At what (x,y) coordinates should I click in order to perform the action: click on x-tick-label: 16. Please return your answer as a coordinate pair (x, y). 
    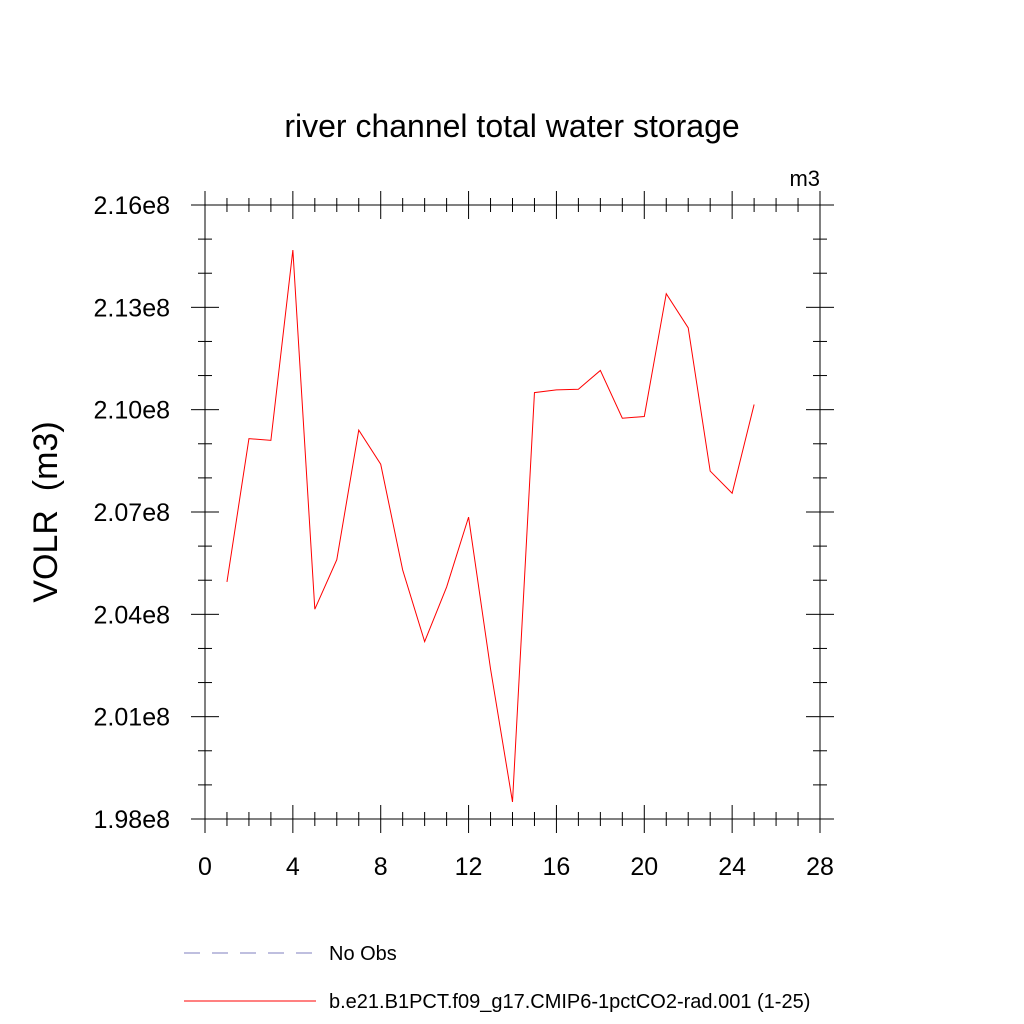
    Looking at the image, I should click on (557, 867).